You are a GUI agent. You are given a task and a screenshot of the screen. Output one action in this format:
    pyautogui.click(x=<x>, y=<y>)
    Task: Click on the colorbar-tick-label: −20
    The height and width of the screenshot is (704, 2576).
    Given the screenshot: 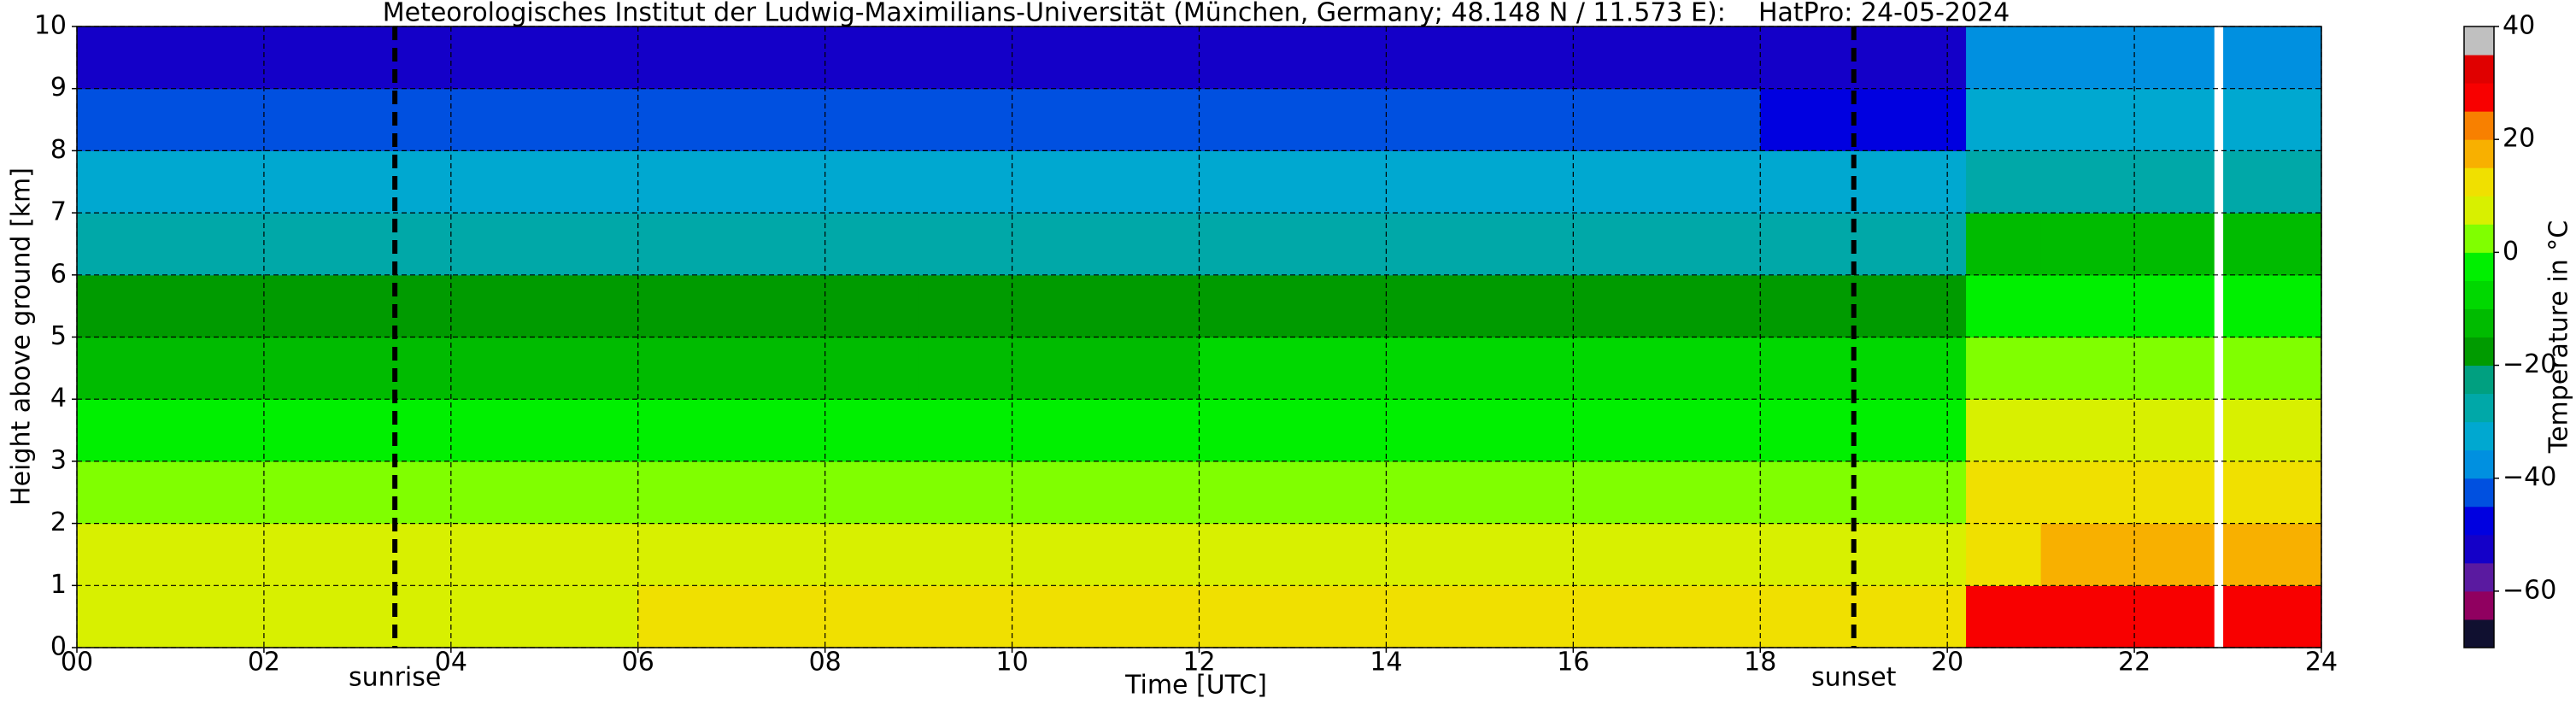 What is the action you would take?
    pyautogui.click(x=2529, y=364)
    